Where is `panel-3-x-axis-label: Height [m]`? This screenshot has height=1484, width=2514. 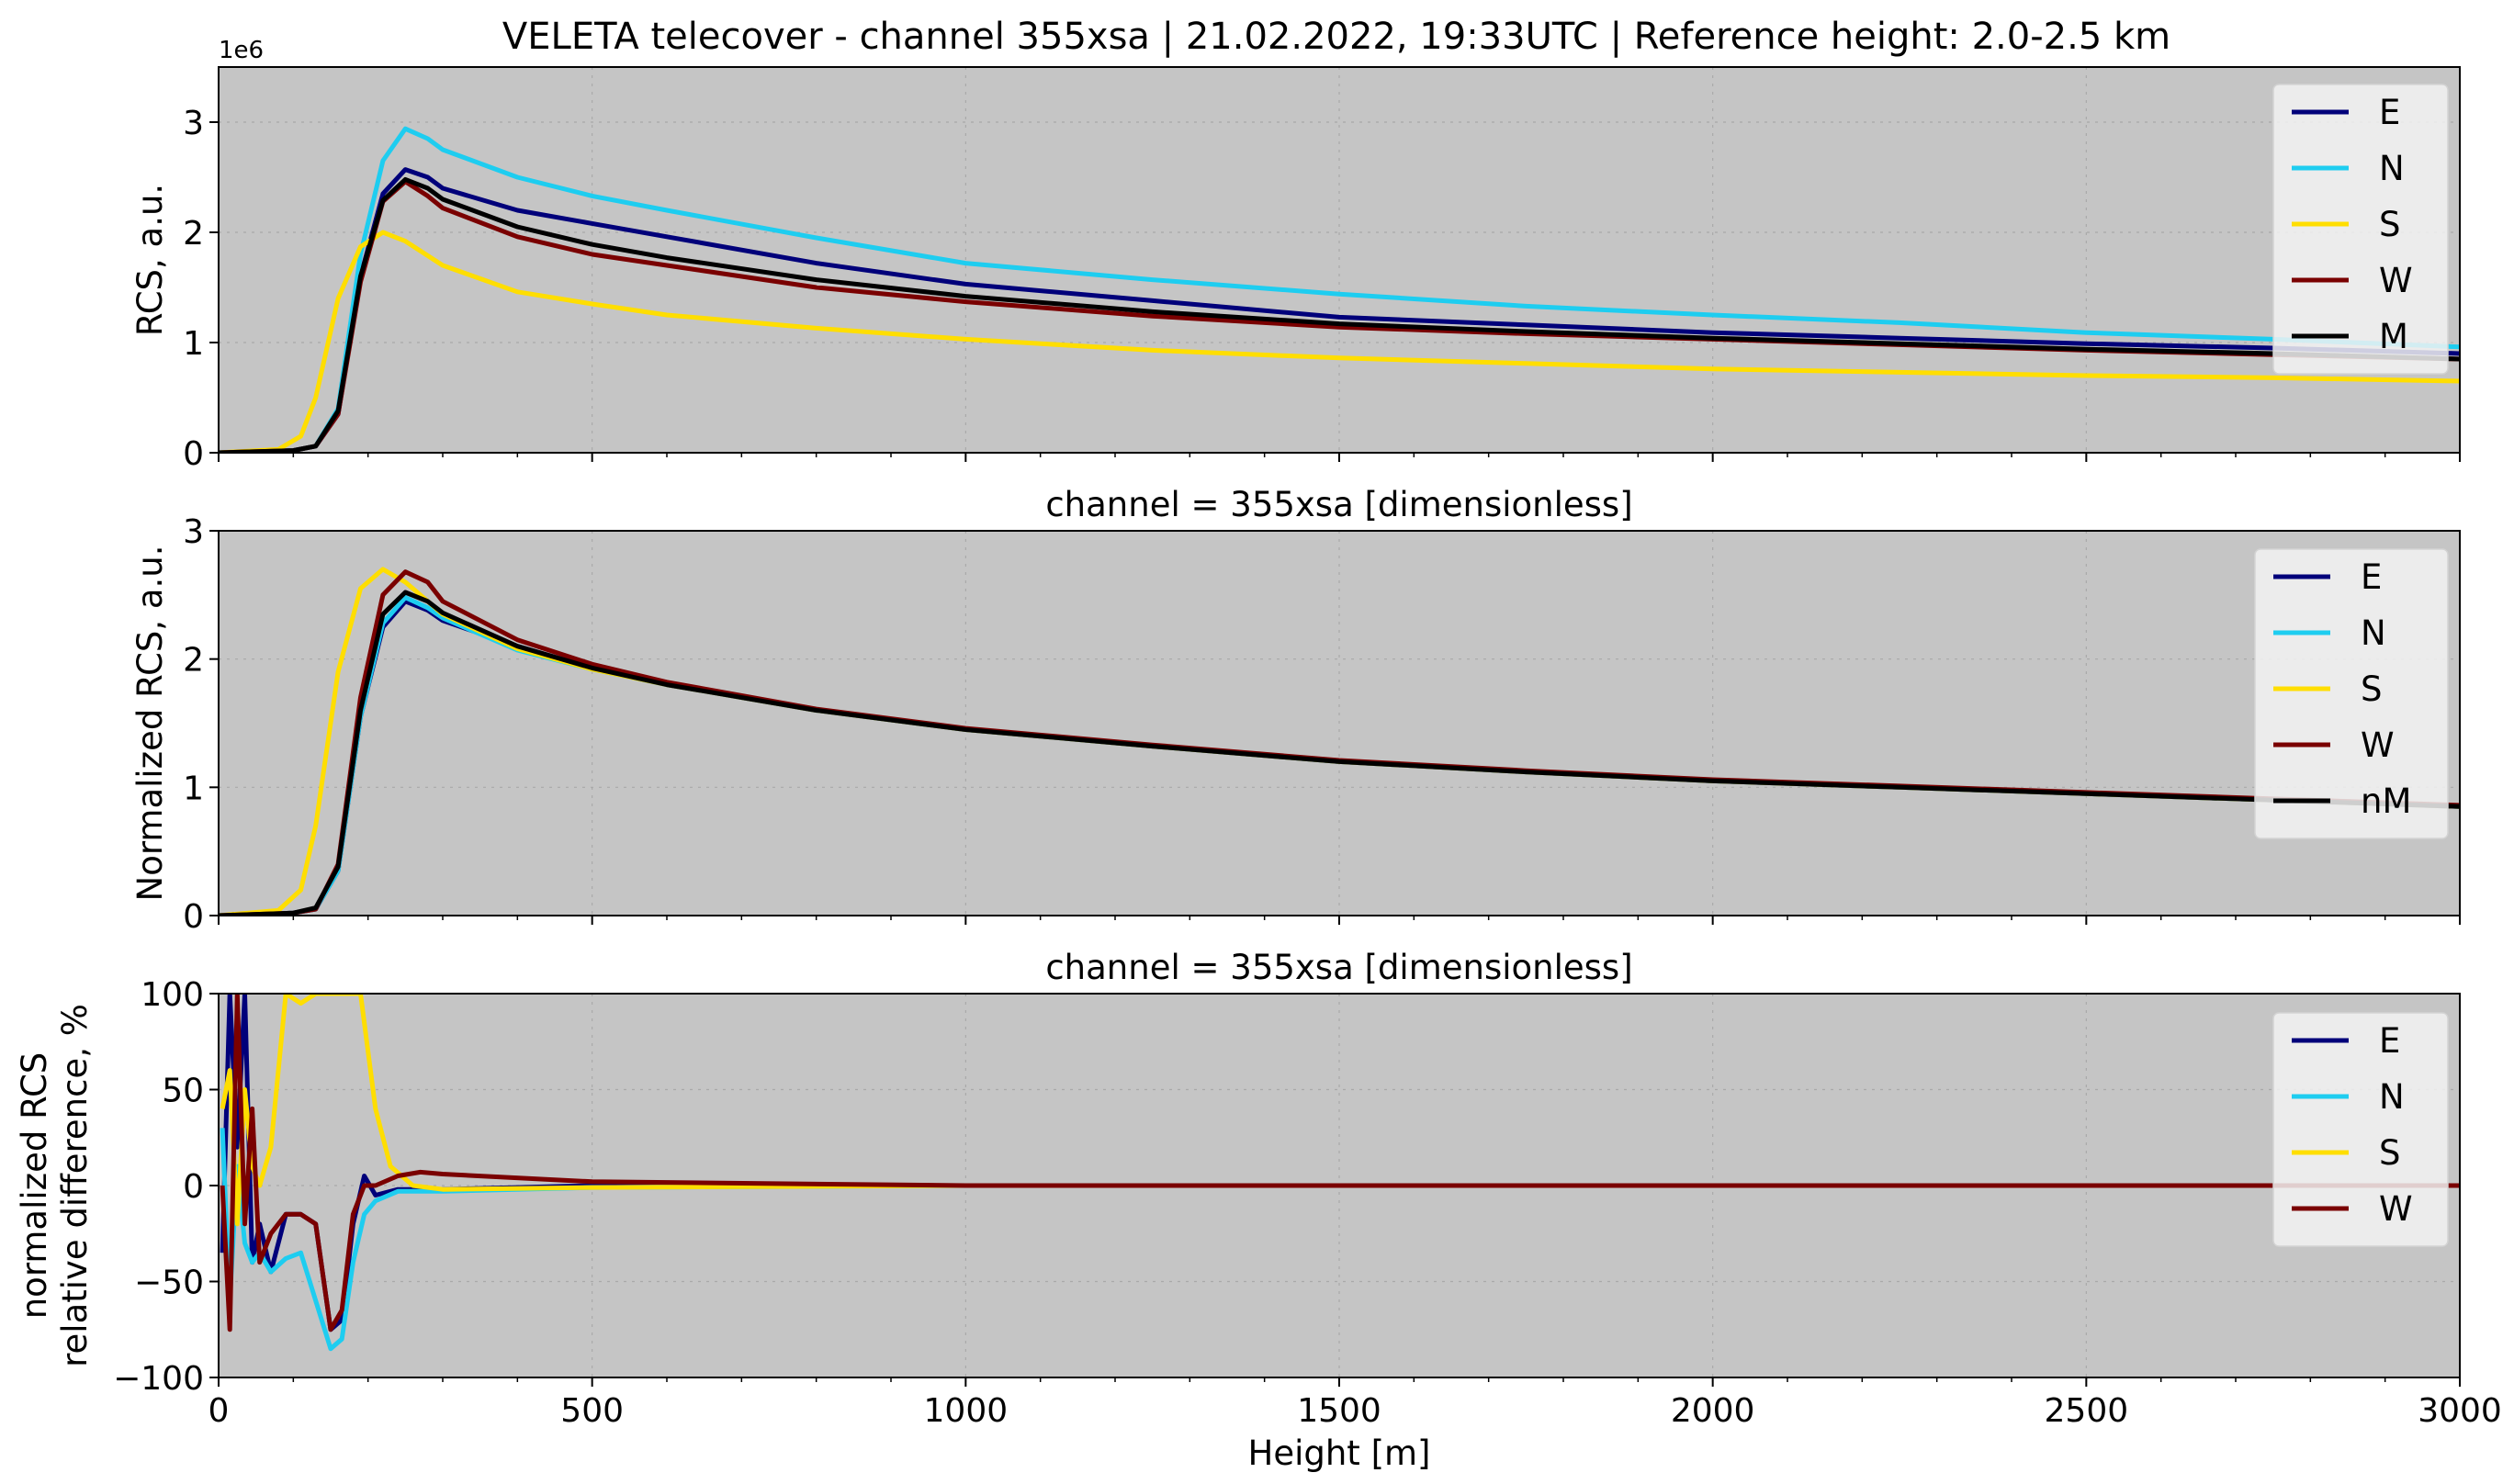
panel-3-x-axis-label: Height [m] is located at coordinates (1340, 1453).